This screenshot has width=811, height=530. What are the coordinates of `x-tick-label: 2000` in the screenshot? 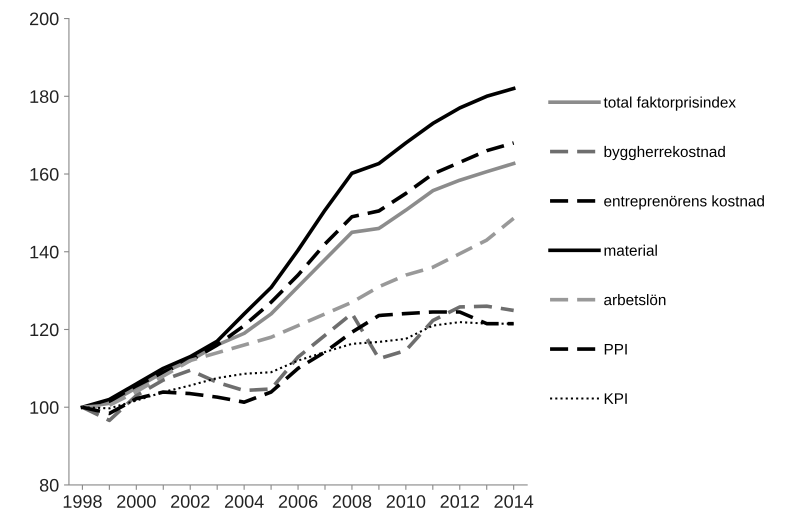 It's located at (136, 501).